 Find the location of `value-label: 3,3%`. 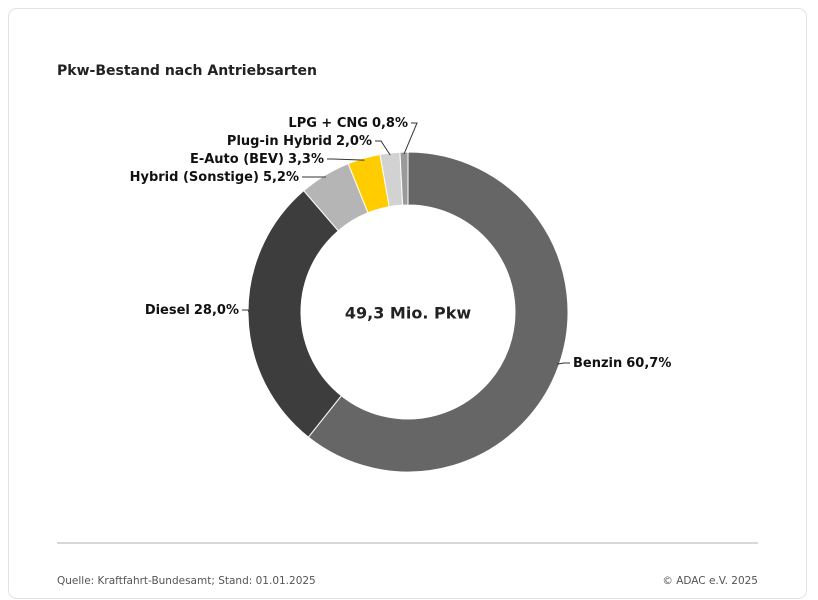

value-label: 3,3% is located at coordinates (306, 159).